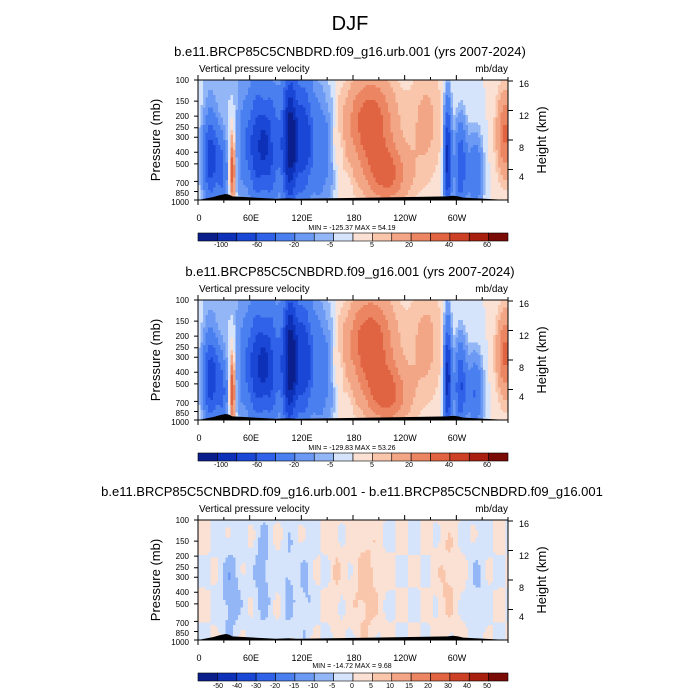  Describe the element at coordinates (301, 658) in the screenshot. I see `panel-3-x-tick-120E: 120E` at that location.